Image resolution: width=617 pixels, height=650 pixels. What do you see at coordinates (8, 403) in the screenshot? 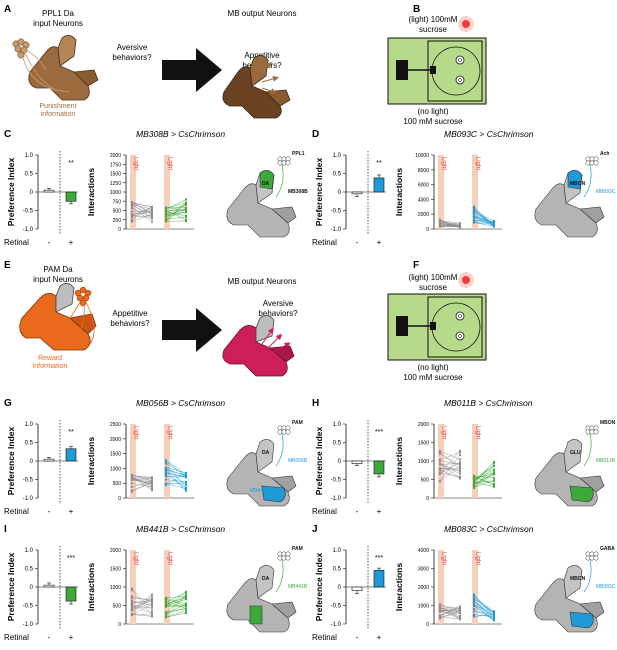
I see `panel-letter: G` at bounding box center [8, 403].